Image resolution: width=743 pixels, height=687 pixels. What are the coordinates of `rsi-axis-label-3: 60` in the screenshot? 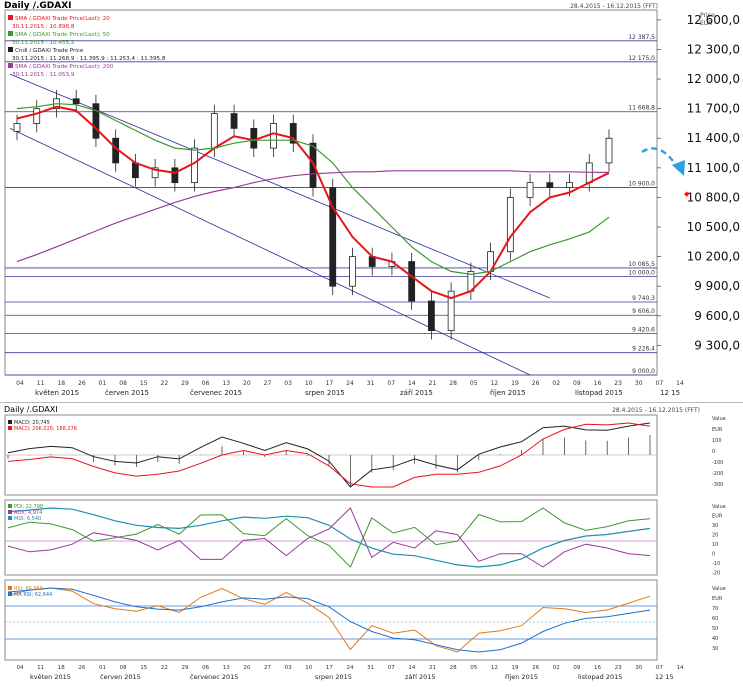 It's located at (715, 619).